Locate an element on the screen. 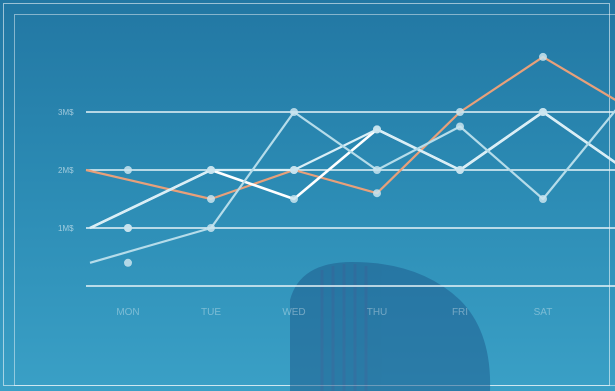 The height and width of the screenshot is (391, 615). y-tick-label: 3M$ is located at coordinates (66, 112).